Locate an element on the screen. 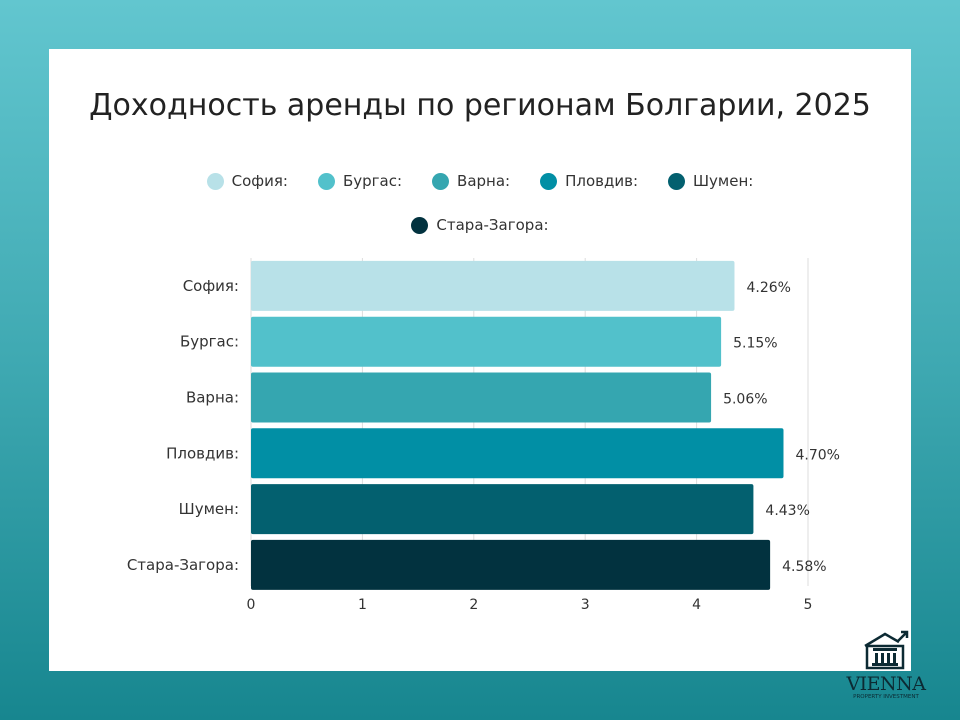  x-tick-label: 4 is located at coordinates (696, 605).